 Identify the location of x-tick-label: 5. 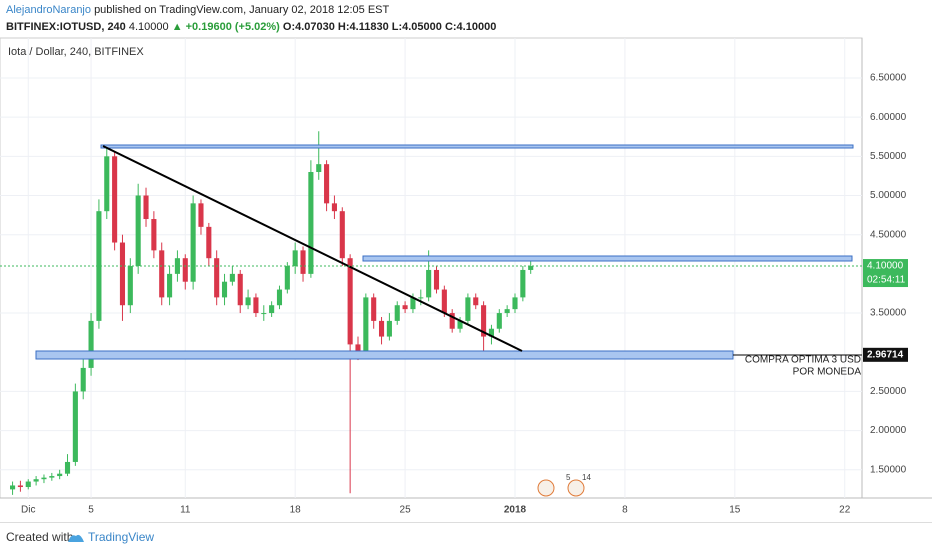
(91, 510).